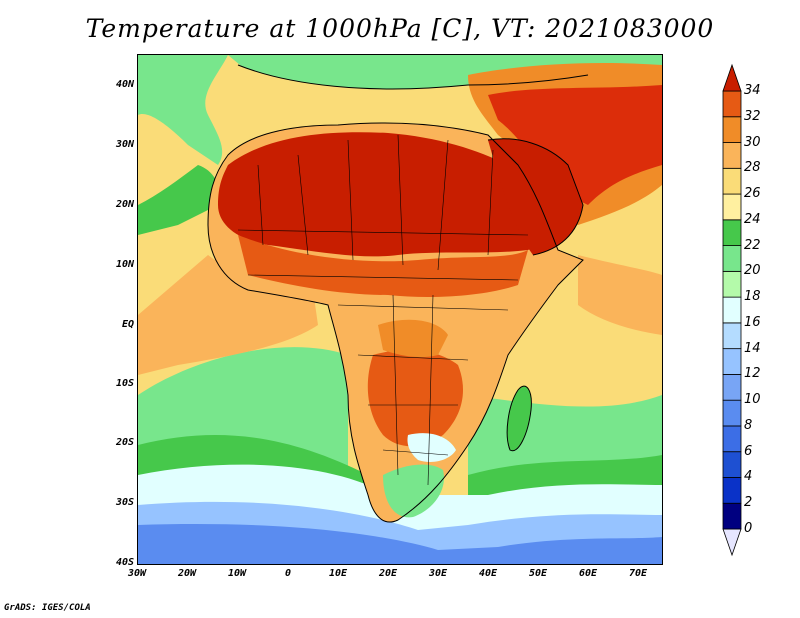 The image size is (800, 618). I want to click on borders-horizontal, so click(383, 342).